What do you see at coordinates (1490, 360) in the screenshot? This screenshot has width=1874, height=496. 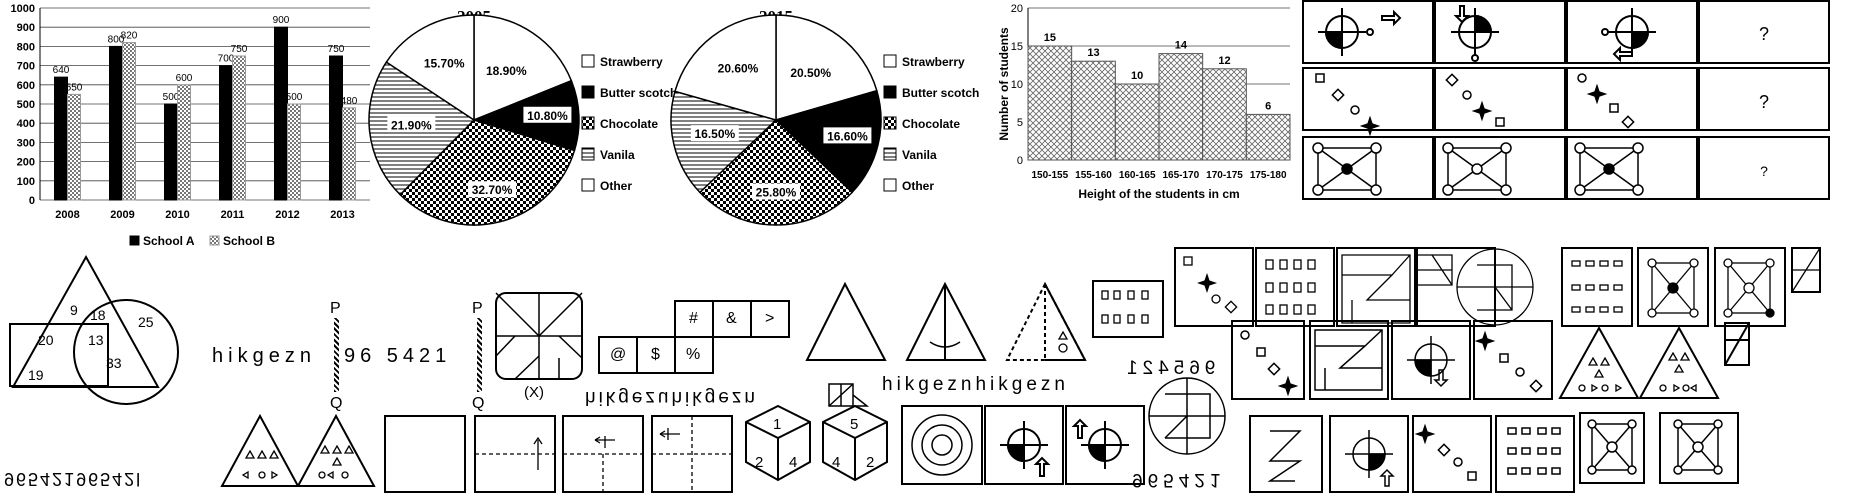 I see `middle-lower-figures` at bounding box center [1490, 360].